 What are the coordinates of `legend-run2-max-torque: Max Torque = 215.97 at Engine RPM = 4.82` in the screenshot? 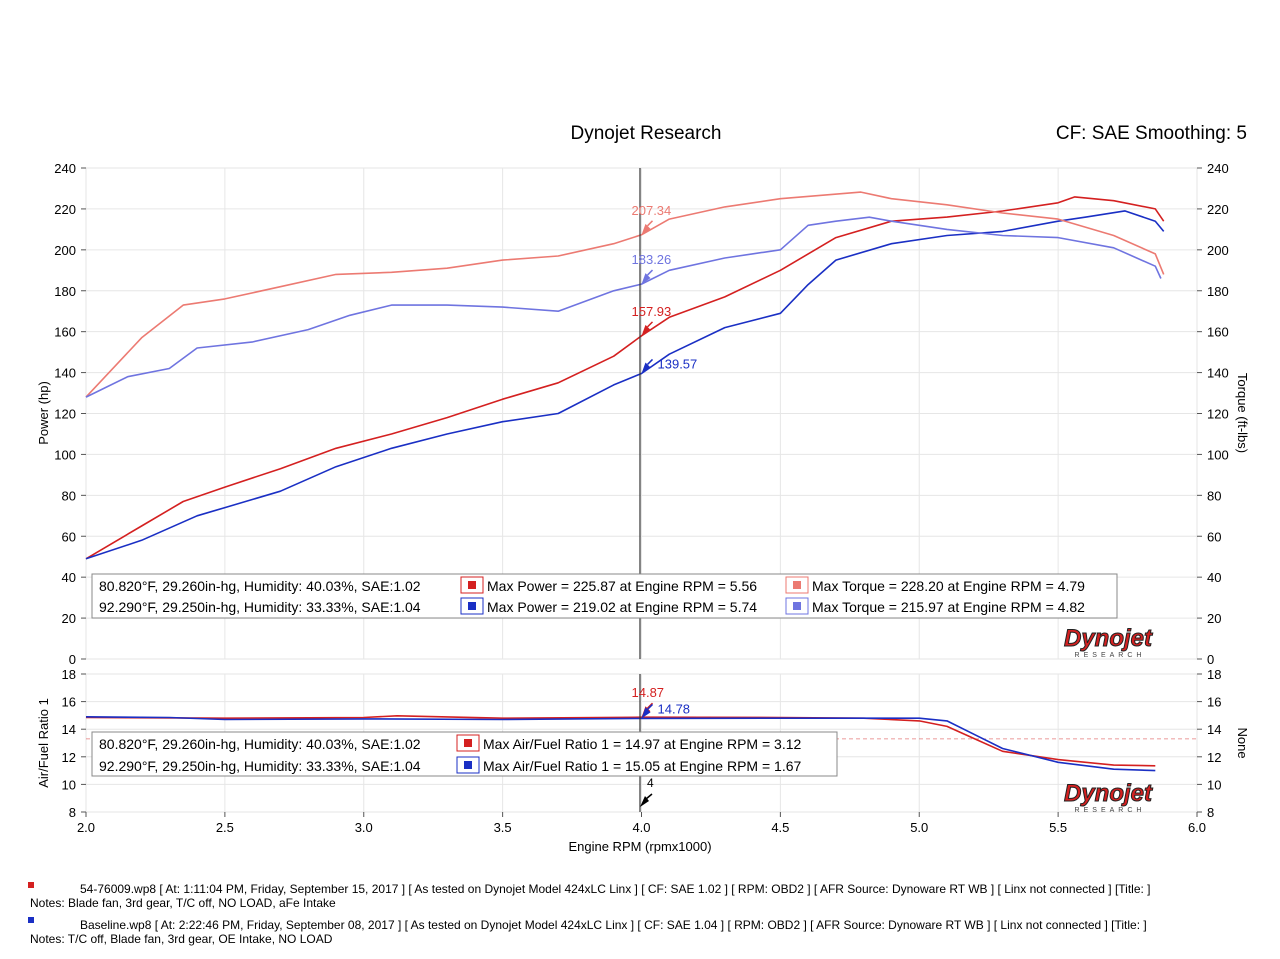 It's located at (948, 607).